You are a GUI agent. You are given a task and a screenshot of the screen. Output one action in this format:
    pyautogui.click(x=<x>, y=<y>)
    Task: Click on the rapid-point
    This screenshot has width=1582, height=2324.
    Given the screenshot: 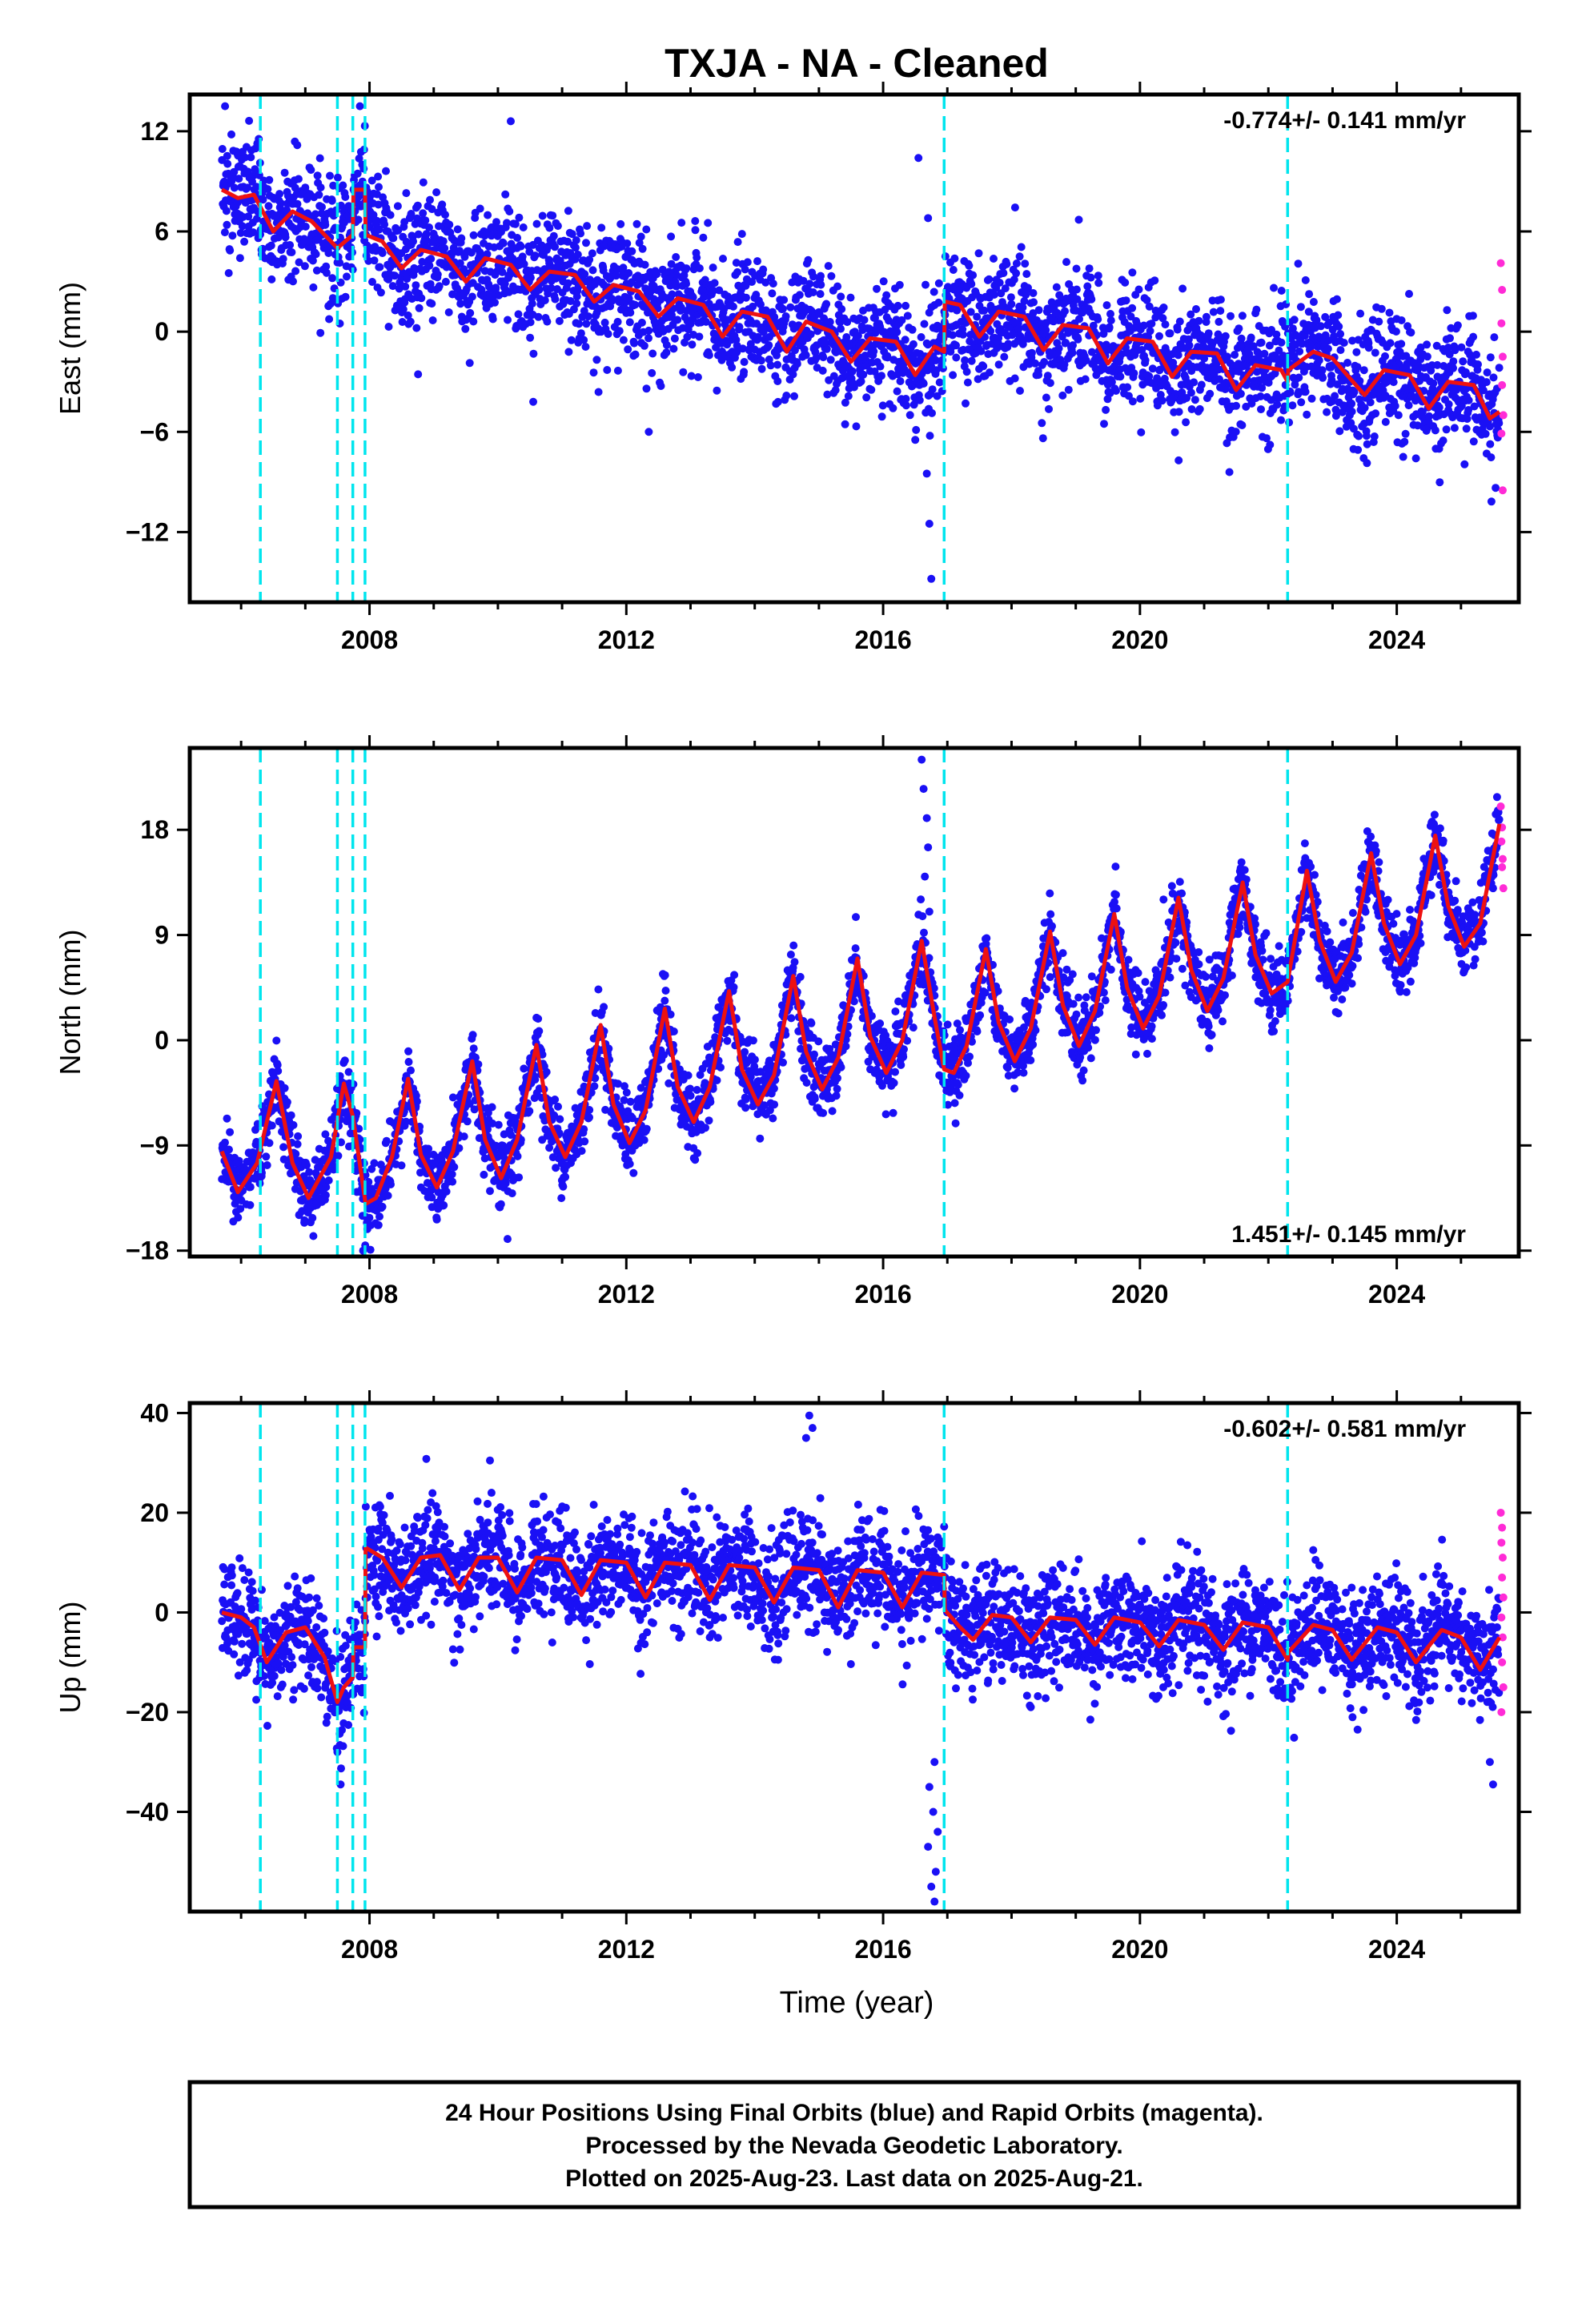 What is the action you would take?
    pyautogui.click(x=1501, y=323)
    